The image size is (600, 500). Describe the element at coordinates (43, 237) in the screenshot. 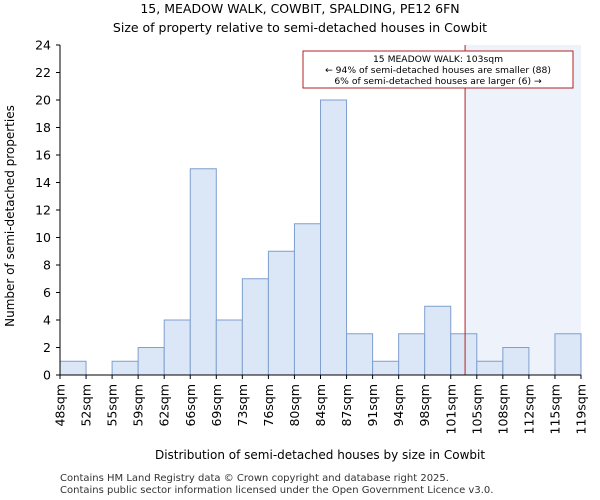

I see `y-tick-label: 10` at that location.